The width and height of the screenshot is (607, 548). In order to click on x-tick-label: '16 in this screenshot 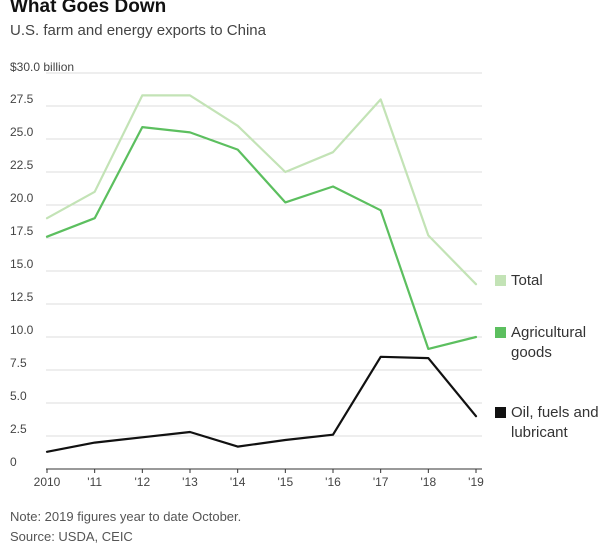, I will do `click(333, 482)`.